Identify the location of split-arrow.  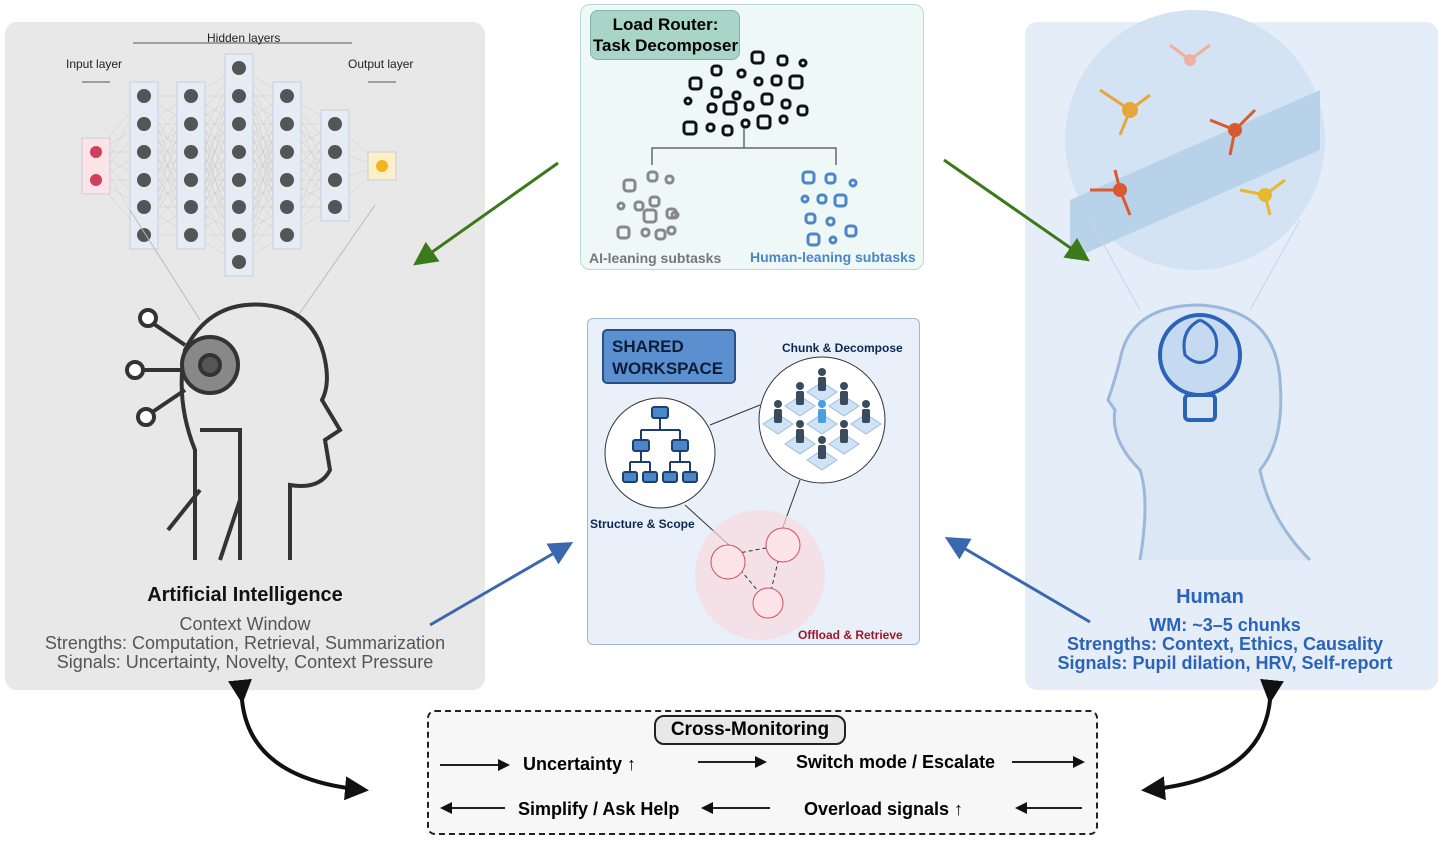
(744, 146).